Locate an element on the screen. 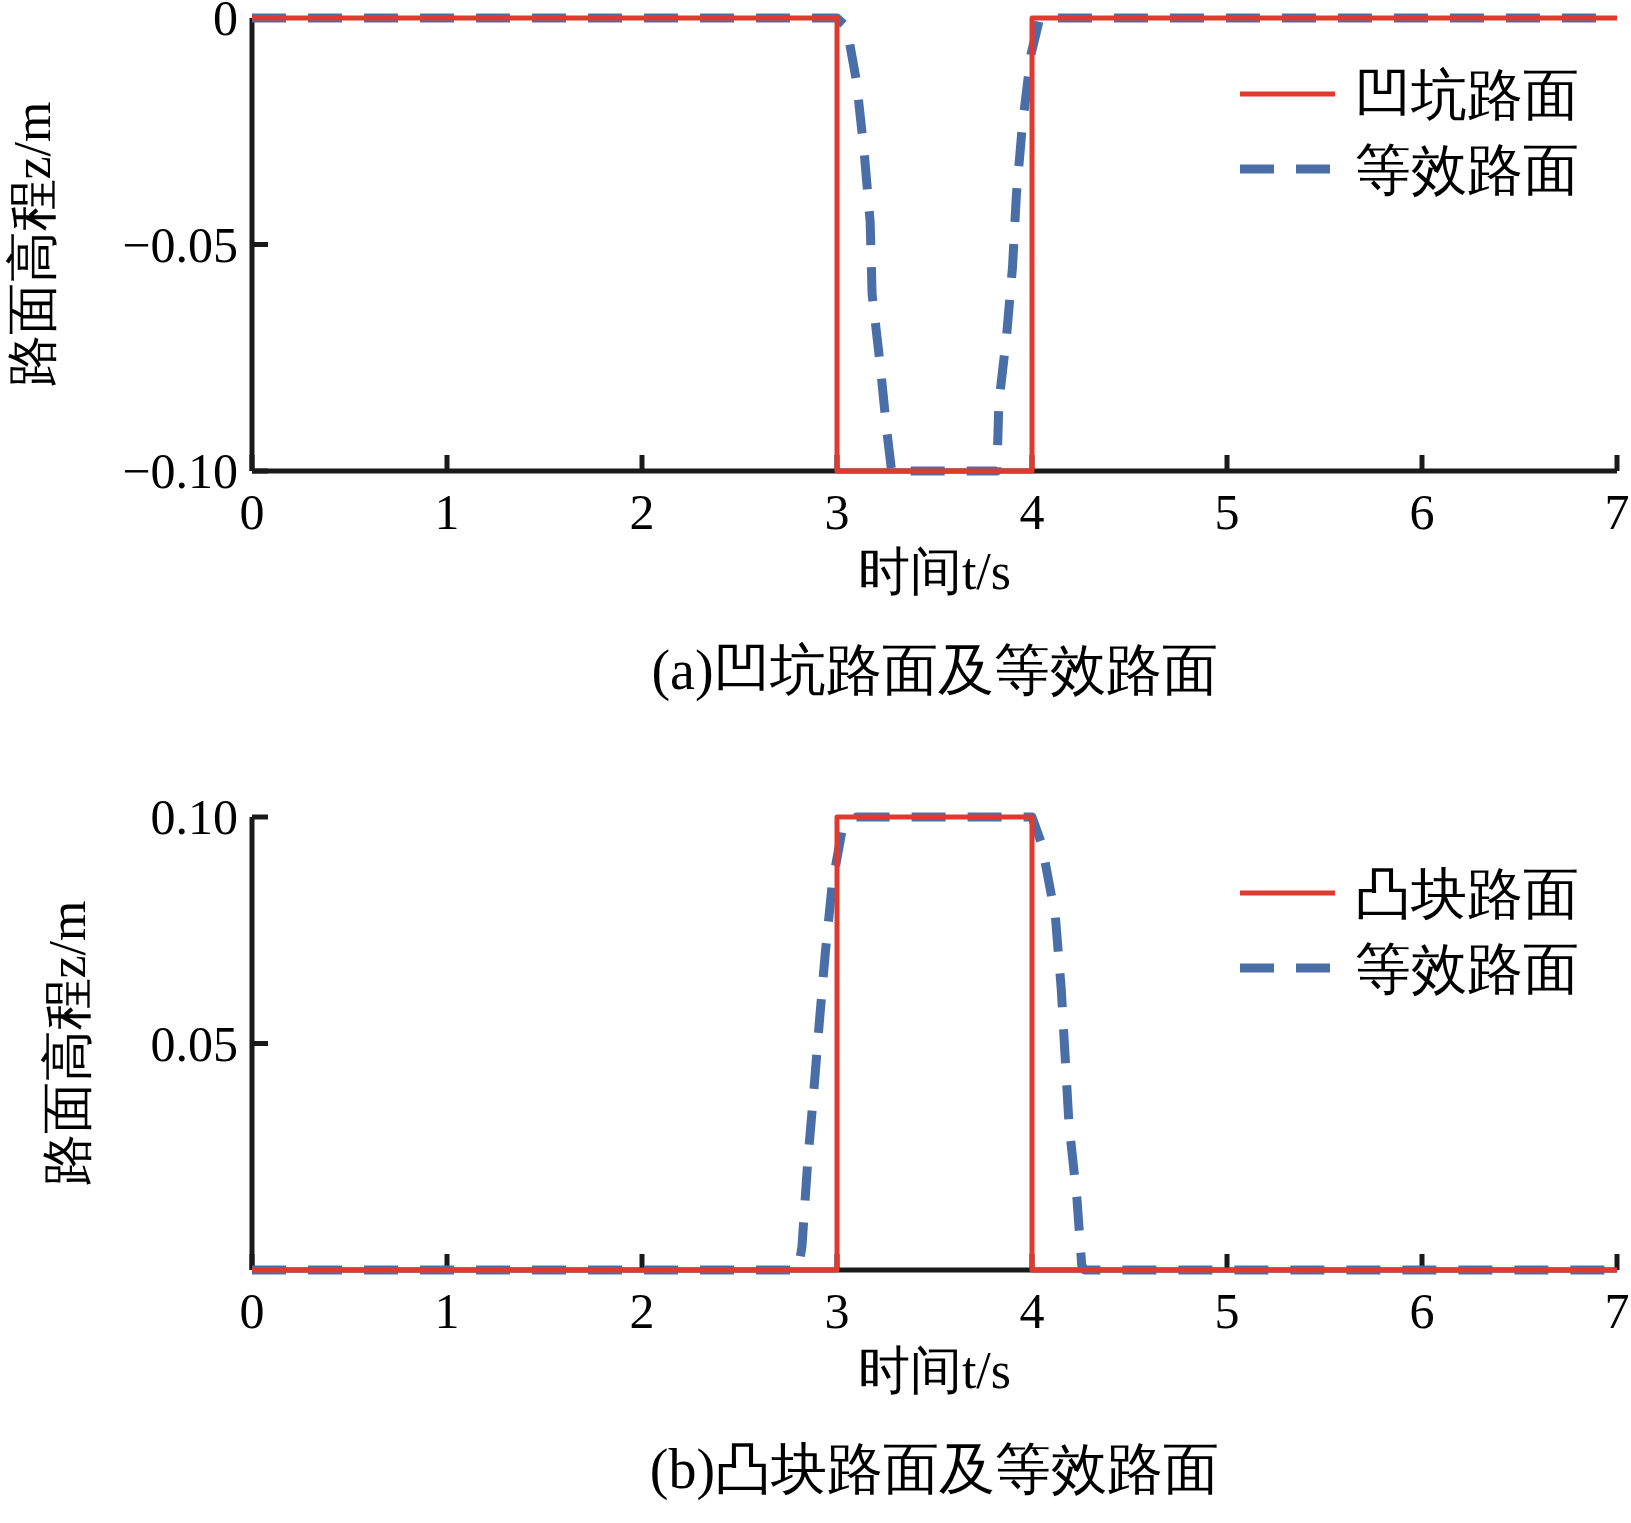  y-tick-label: −0.10 is located at coordinates (180, 471).